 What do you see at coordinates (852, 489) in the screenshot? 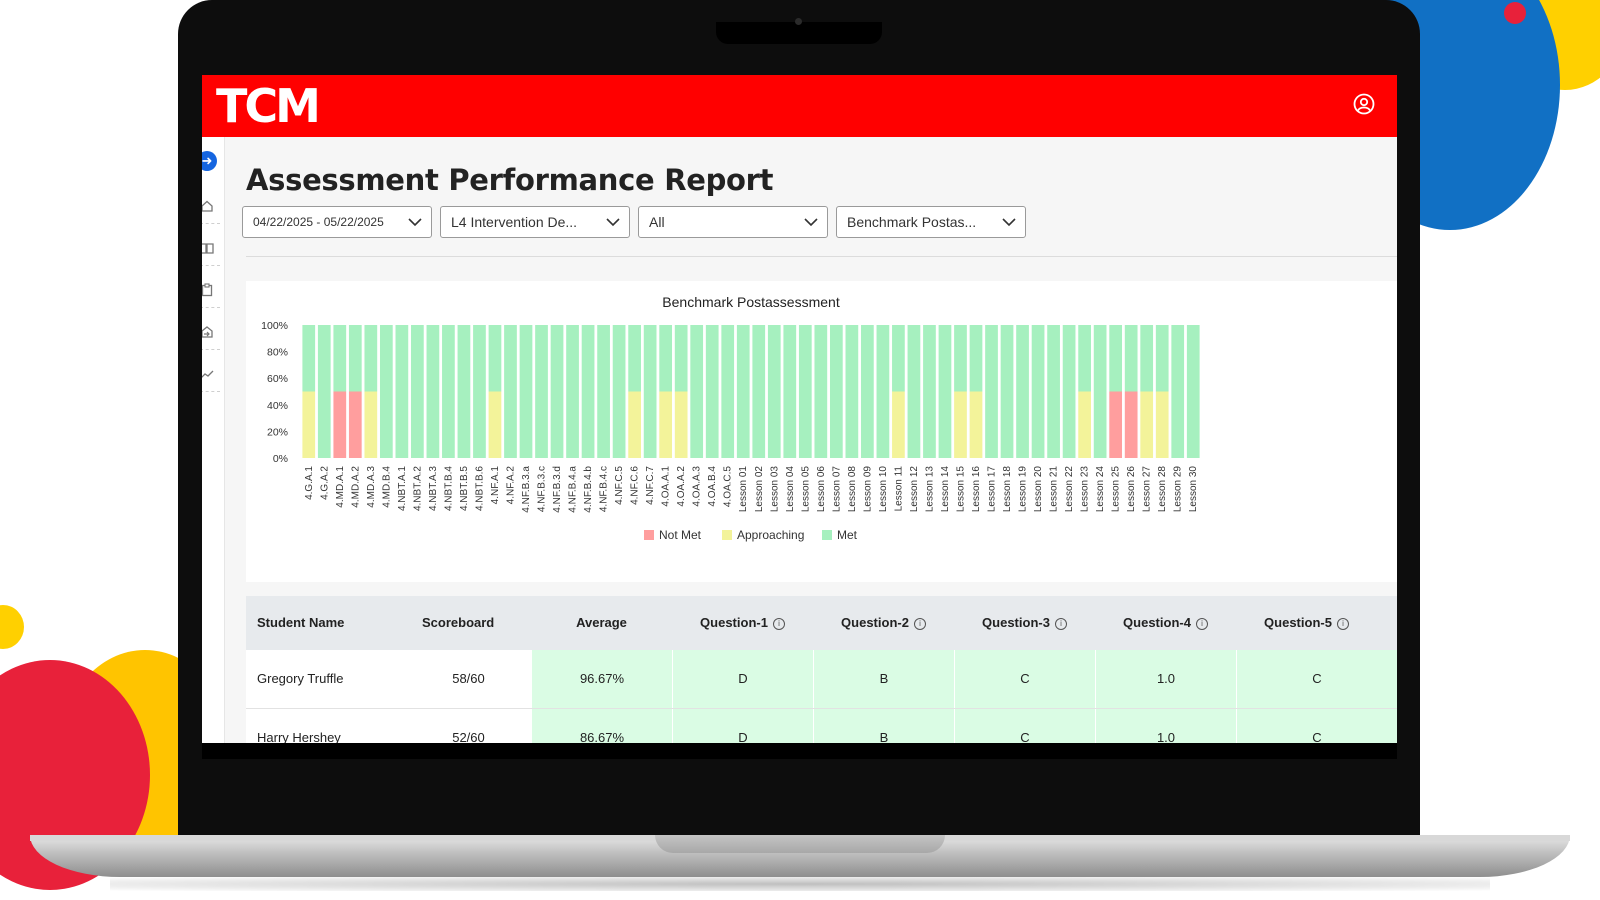
I see `x-tick-label: Lesson 08` at bounding box center [852, 489].